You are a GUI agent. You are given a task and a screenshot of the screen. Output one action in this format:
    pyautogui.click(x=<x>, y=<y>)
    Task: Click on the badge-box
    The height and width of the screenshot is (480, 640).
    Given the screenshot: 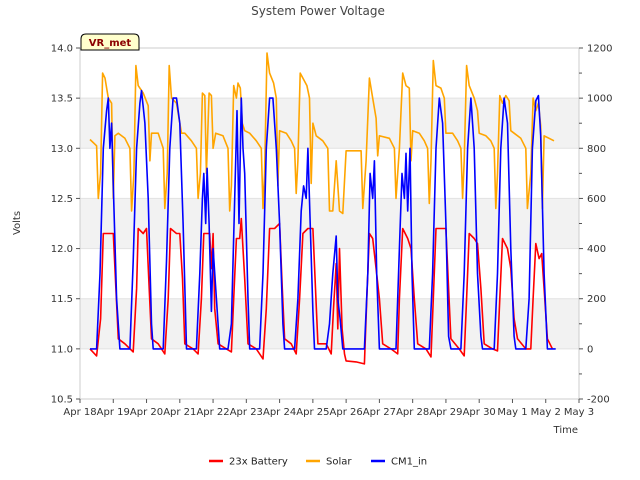 What is the action you would take?
    pyautogui.click(x=110, y=42)
    